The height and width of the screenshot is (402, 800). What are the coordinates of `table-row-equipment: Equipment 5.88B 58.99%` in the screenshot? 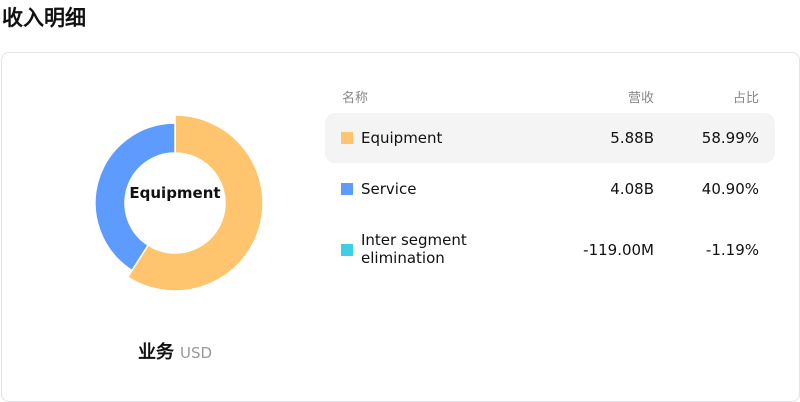 It's located at (550, 138).